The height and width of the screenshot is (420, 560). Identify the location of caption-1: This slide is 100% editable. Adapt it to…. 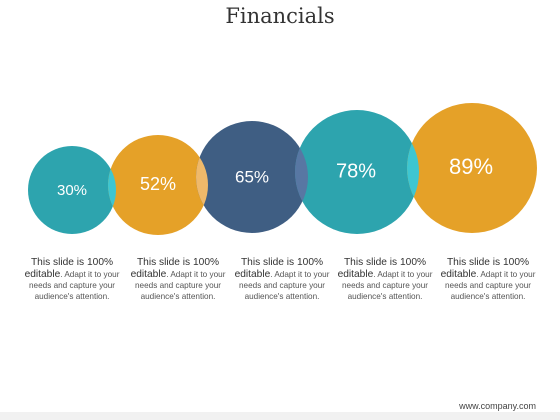
(72, 279).